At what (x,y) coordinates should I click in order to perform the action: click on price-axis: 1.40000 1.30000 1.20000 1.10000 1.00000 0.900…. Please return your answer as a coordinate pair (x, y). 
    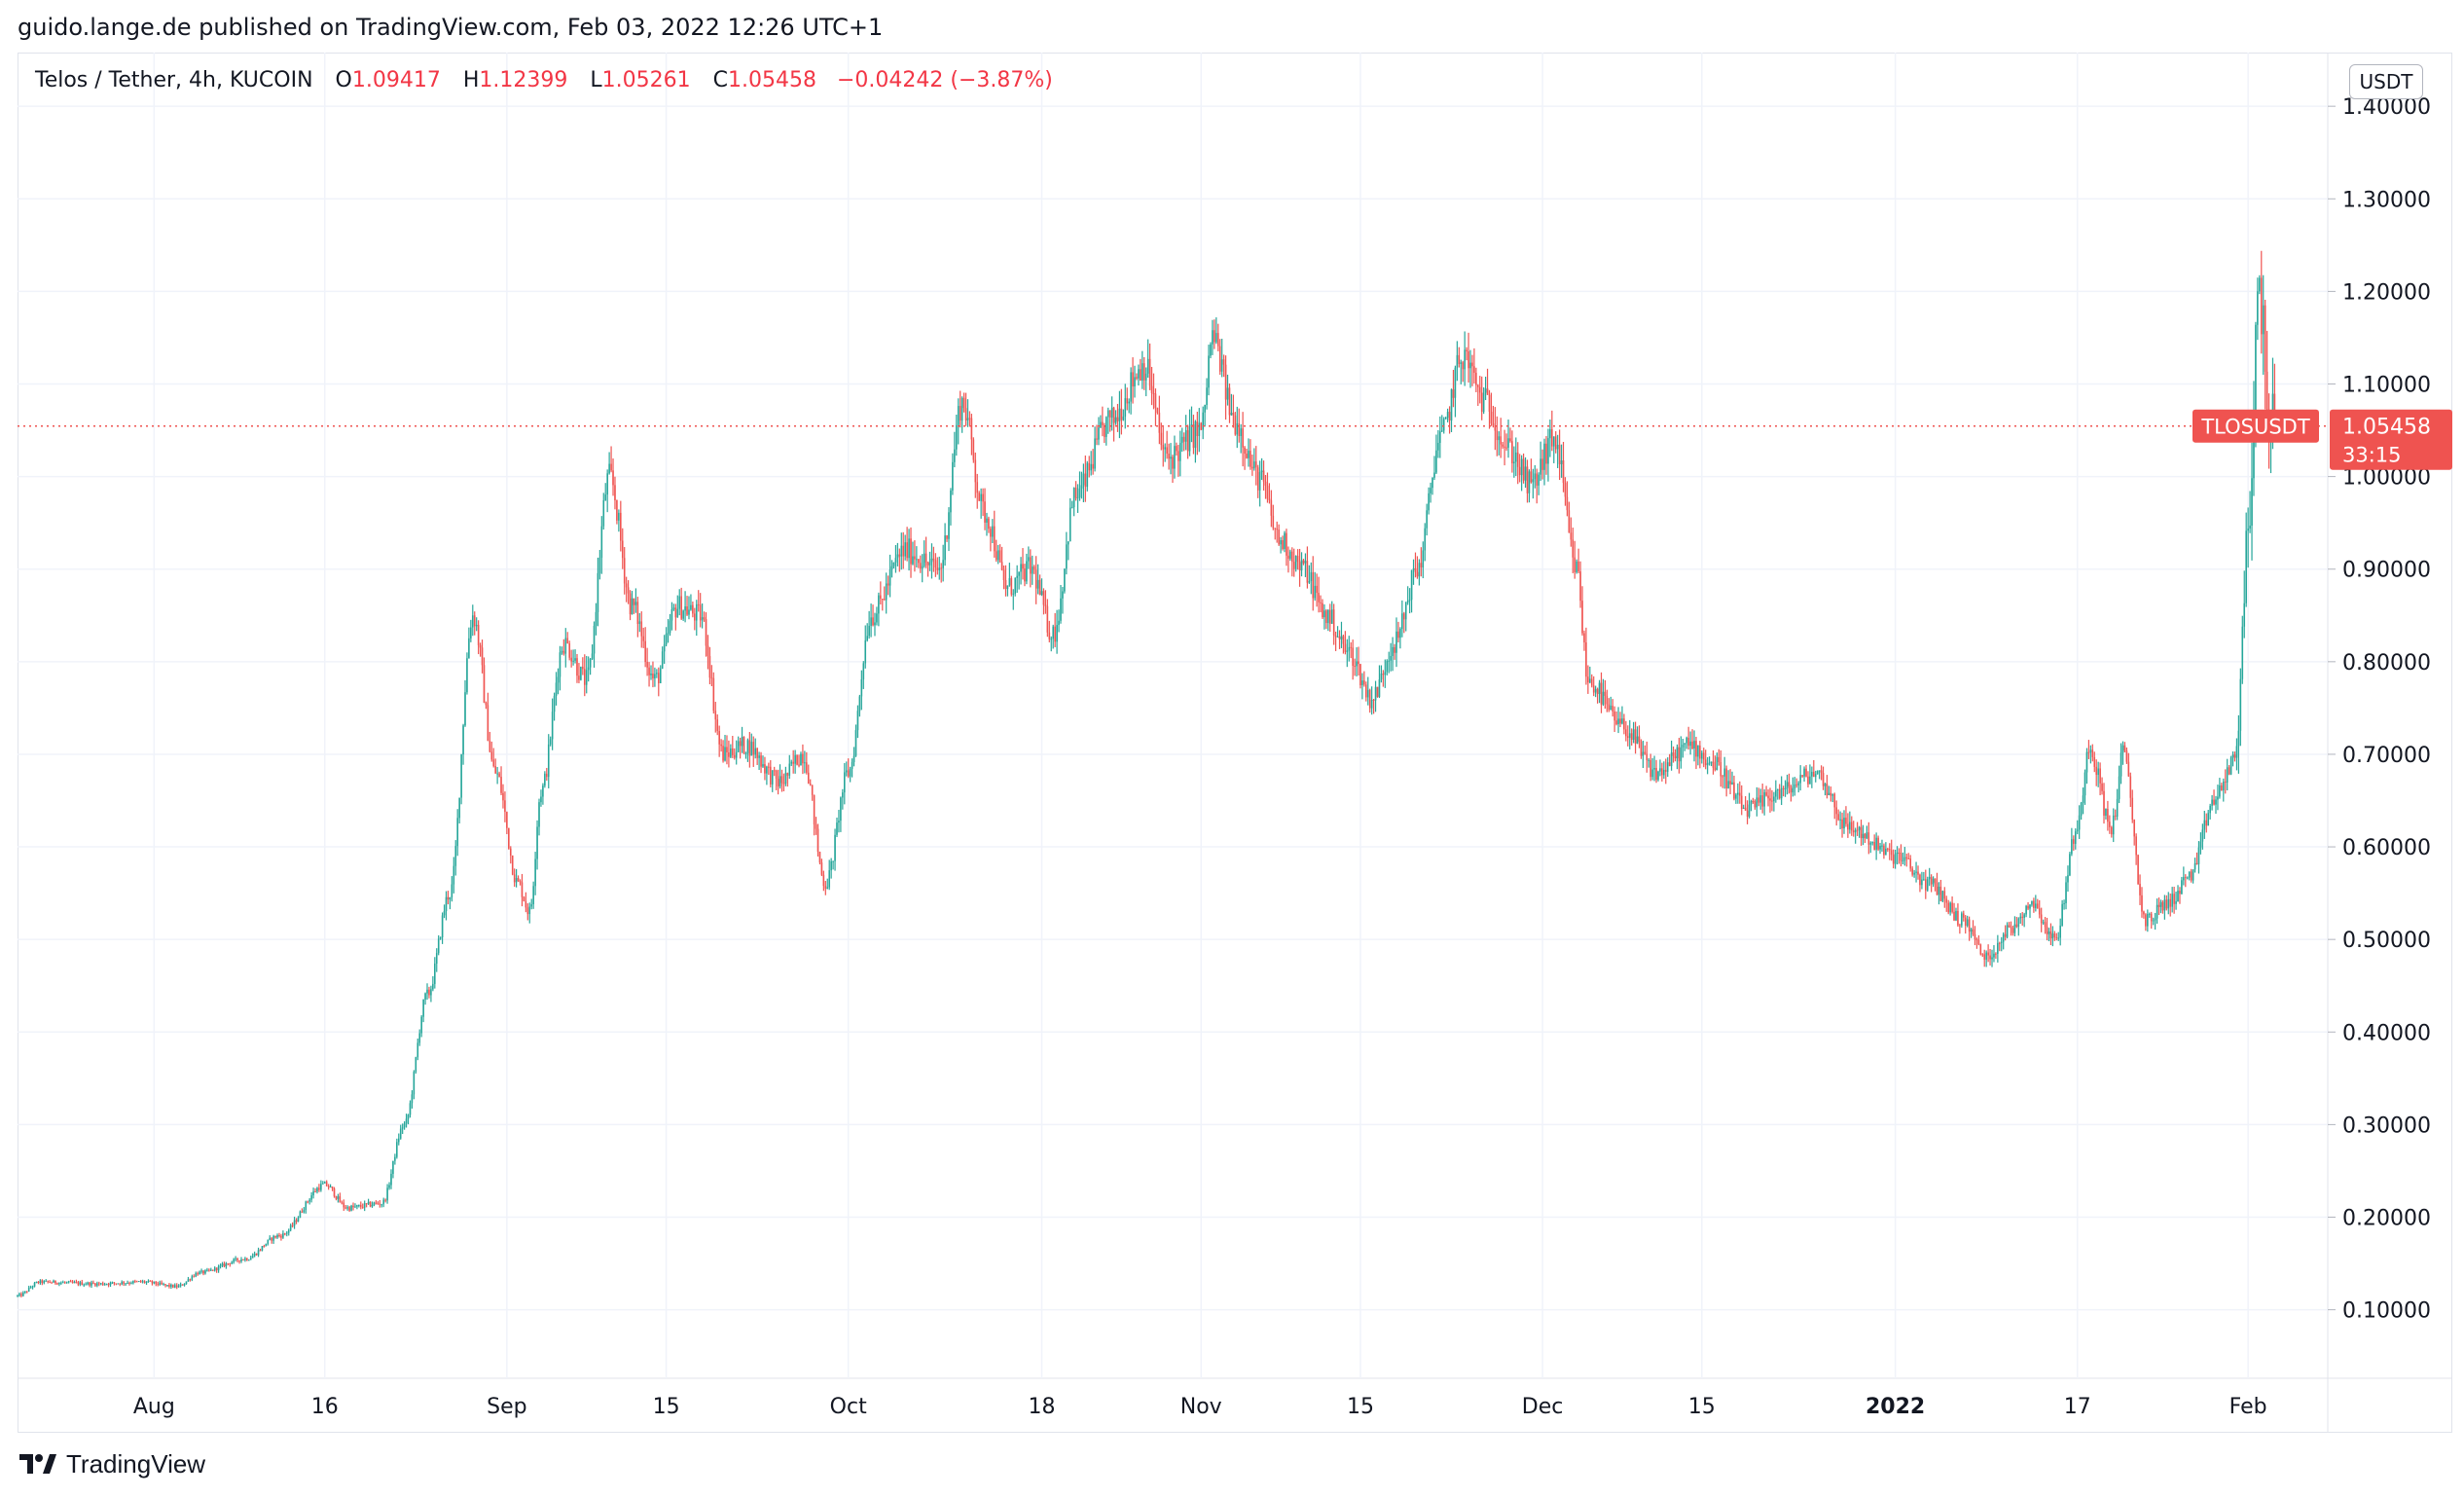
    Looking at the image, I should click on (2379, 709).